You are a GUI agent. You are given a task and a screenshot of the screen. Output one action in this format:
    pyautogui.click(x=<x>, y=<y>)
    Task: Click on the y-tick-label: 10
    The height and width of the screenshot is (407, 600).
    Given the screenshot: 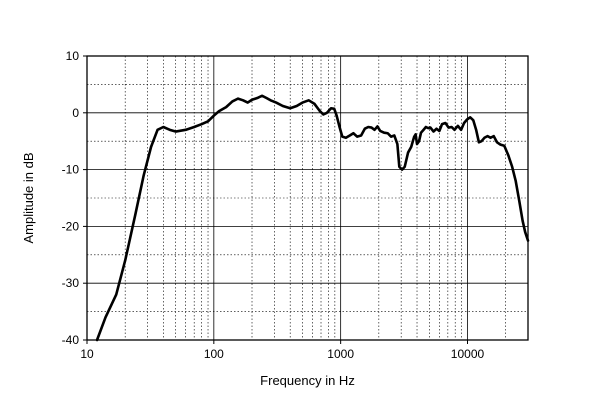 What is the action you would take?
    pyautogui.click(x=73, y=56)
    